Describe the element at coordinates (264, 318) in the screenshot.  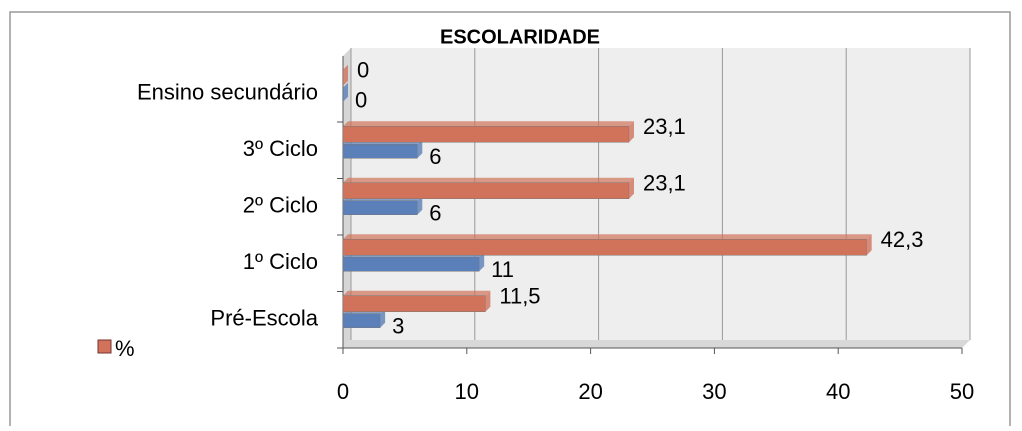
I see `y-tick-label: Pré-Escola` at that location.